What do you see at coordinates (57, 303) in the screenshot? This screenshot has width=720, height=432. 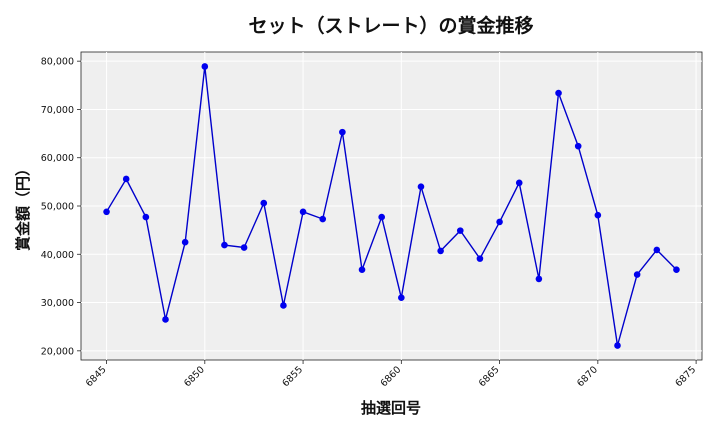 I see `y-tick-label: 30,000` at bounding box center [57, 303].